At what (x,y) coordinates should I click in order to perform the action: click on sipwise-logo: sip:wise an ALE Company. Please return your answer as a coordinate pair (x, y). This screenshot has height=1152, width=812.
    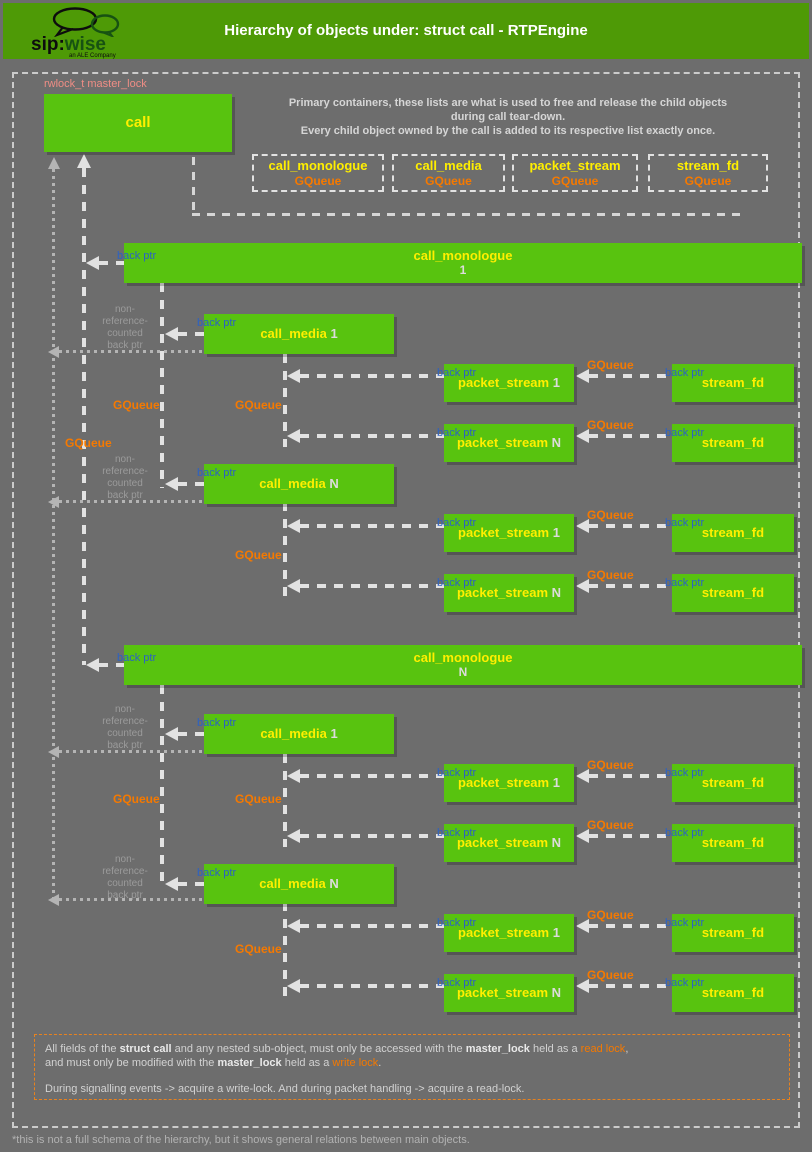
    Looking at the image, I should click on (89, 33).